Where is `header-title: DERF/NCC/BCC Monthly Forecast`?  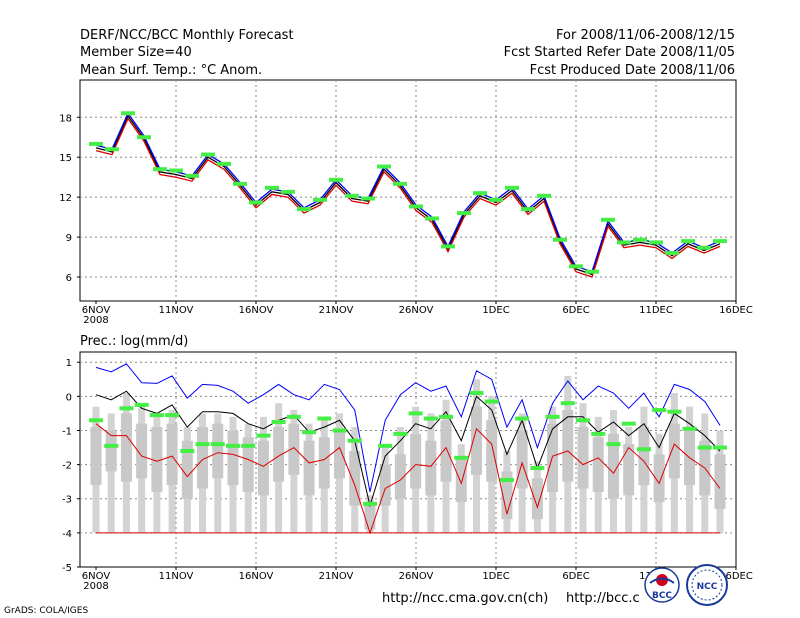
header-title: DERF/NCC/BCC Monthly Forecast is located at coordinates (187, 35).